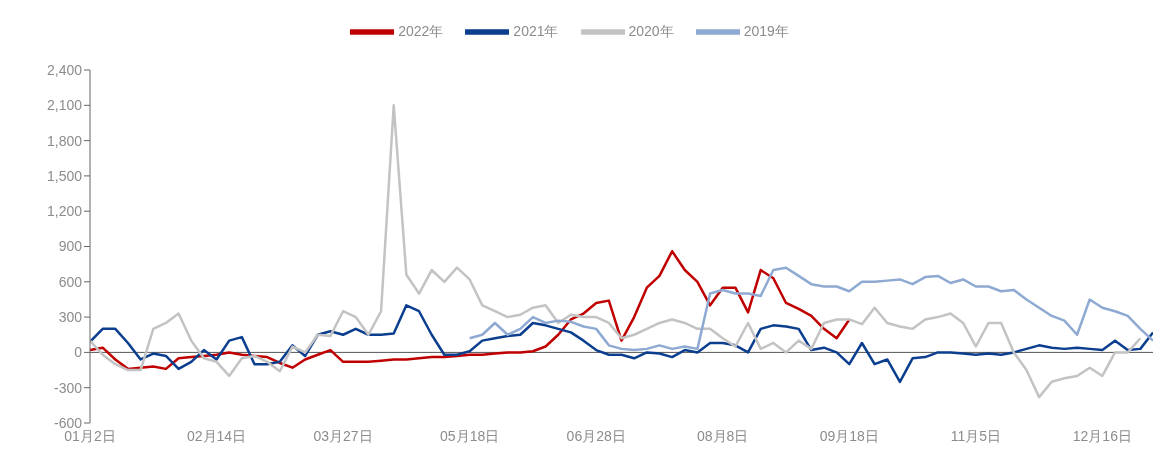 The height and width of the screenshot is (453, 1165). I want to click on x-tick-label: 03月27日, so click(343, 435).